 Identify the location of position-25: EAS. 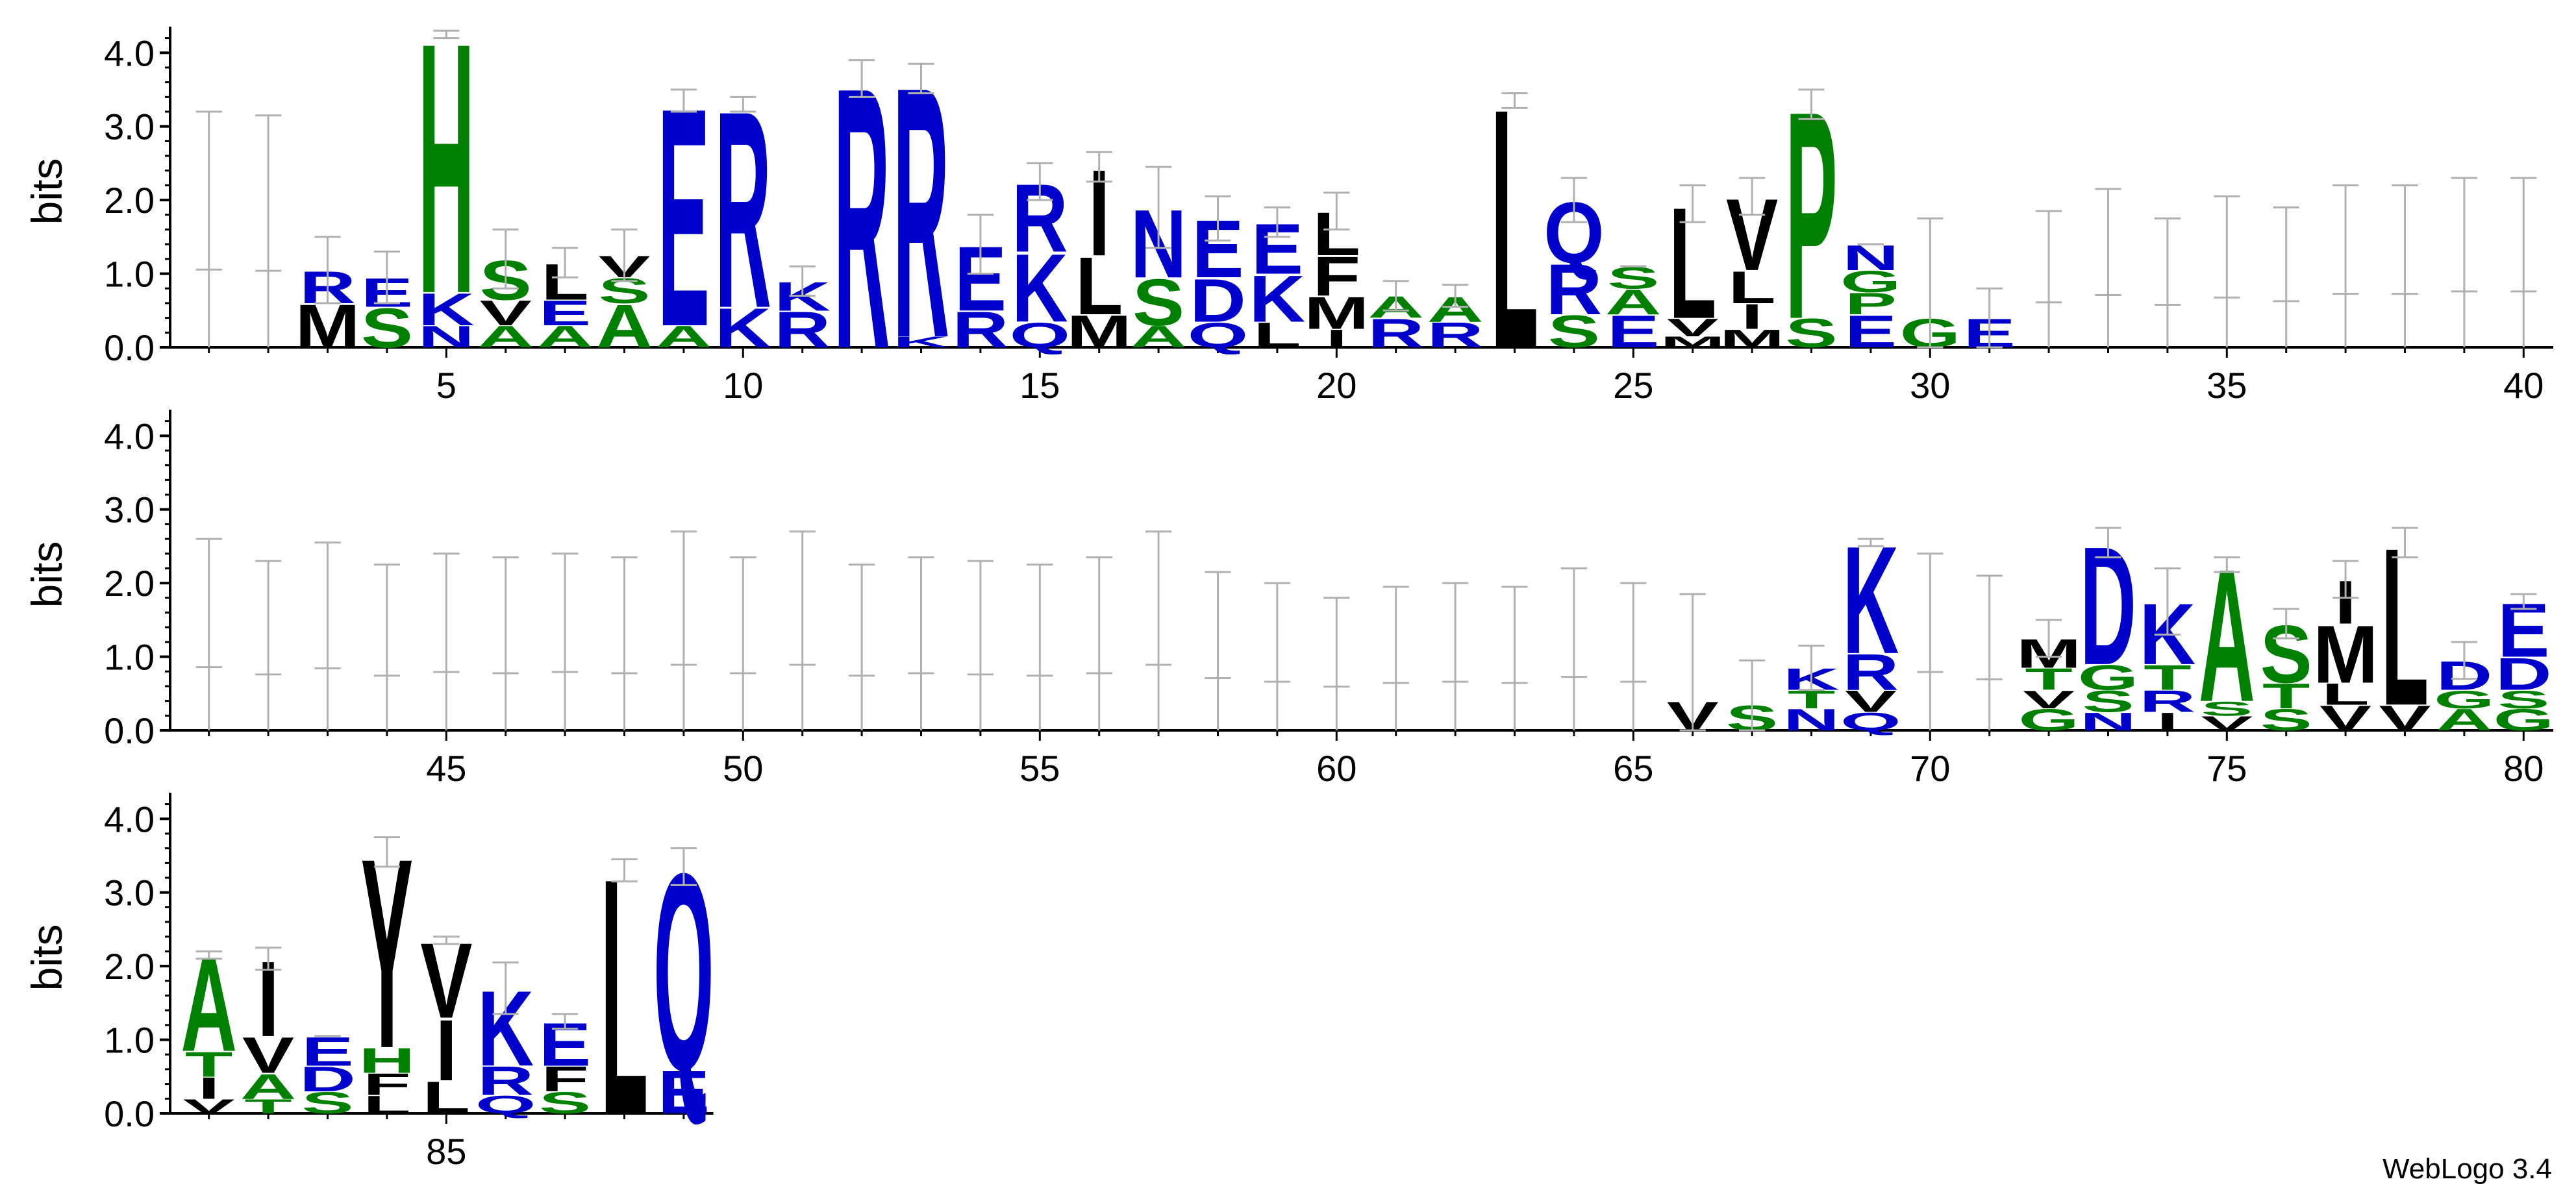
(1633, 309).